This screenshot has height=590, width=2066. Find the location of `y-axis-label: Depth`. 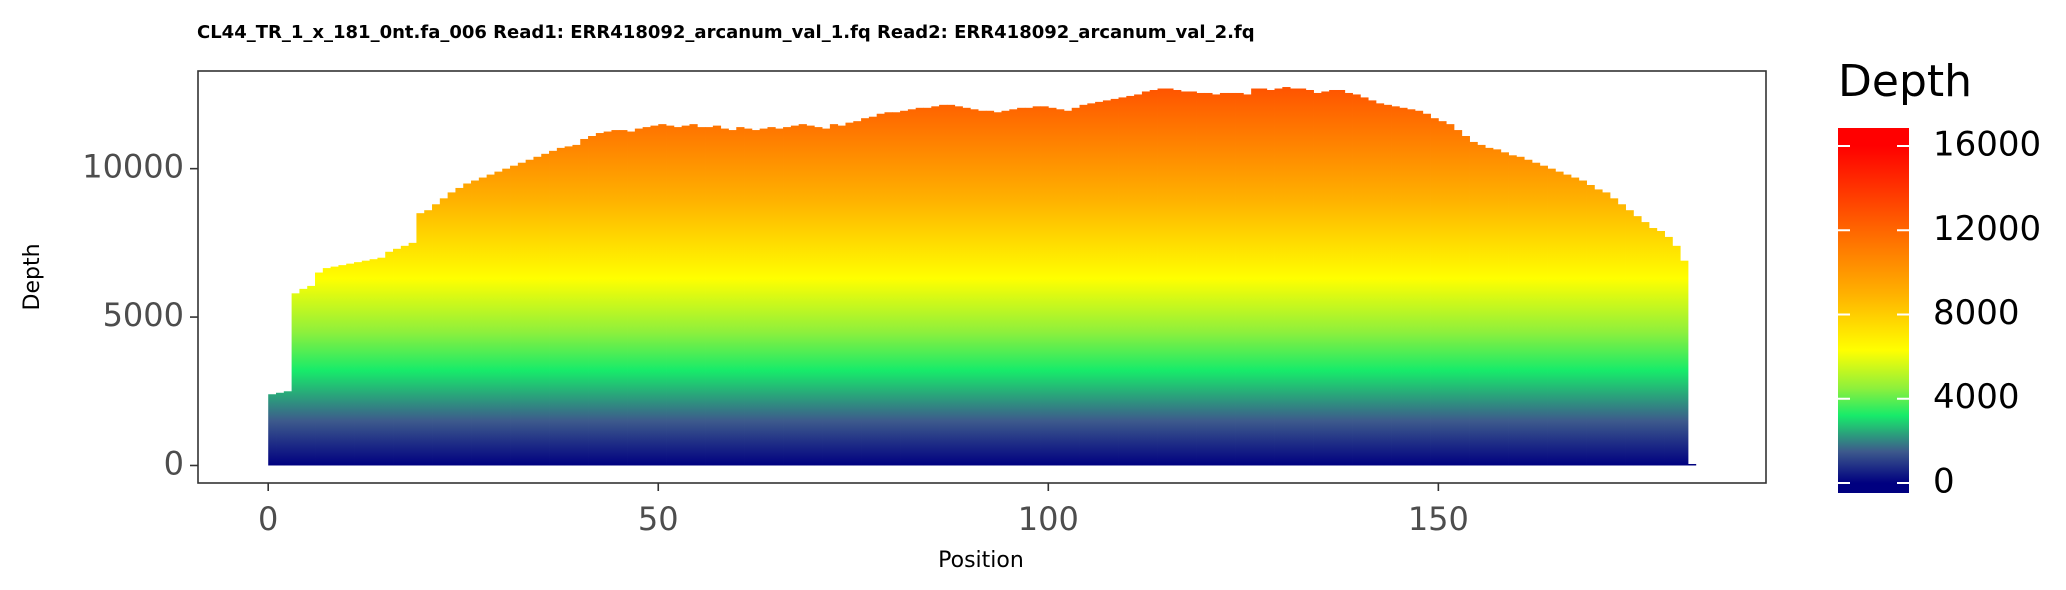

y-axis-label: Depth is located at coordinates (32, 276).